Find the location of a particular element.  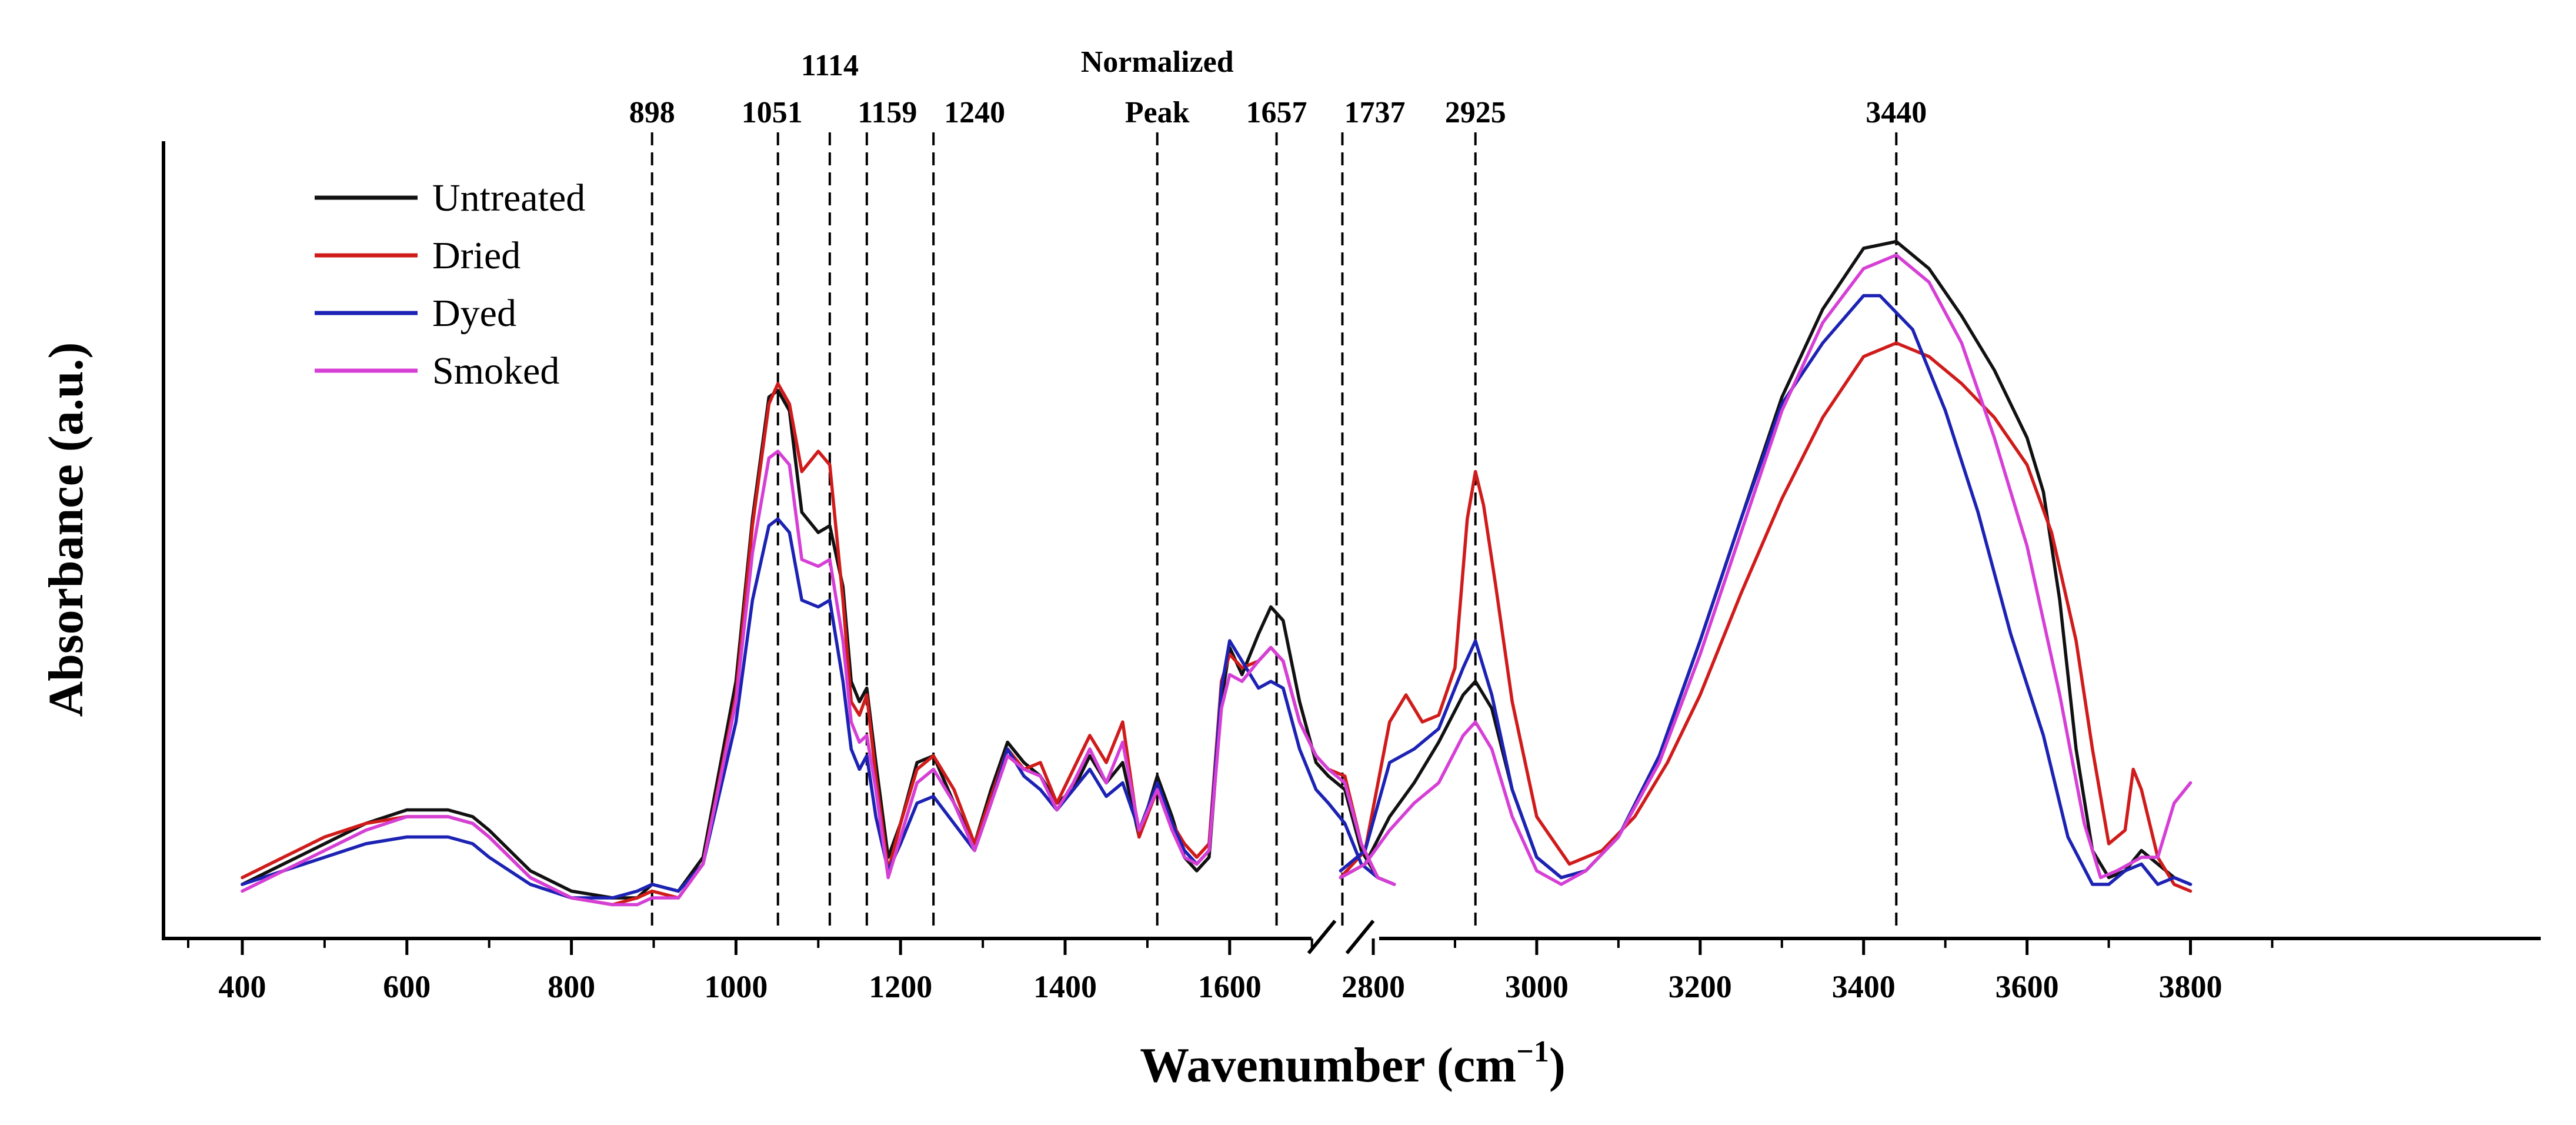

x-axis-title-exponent: −1 is located at coordinates (1532, 1052).